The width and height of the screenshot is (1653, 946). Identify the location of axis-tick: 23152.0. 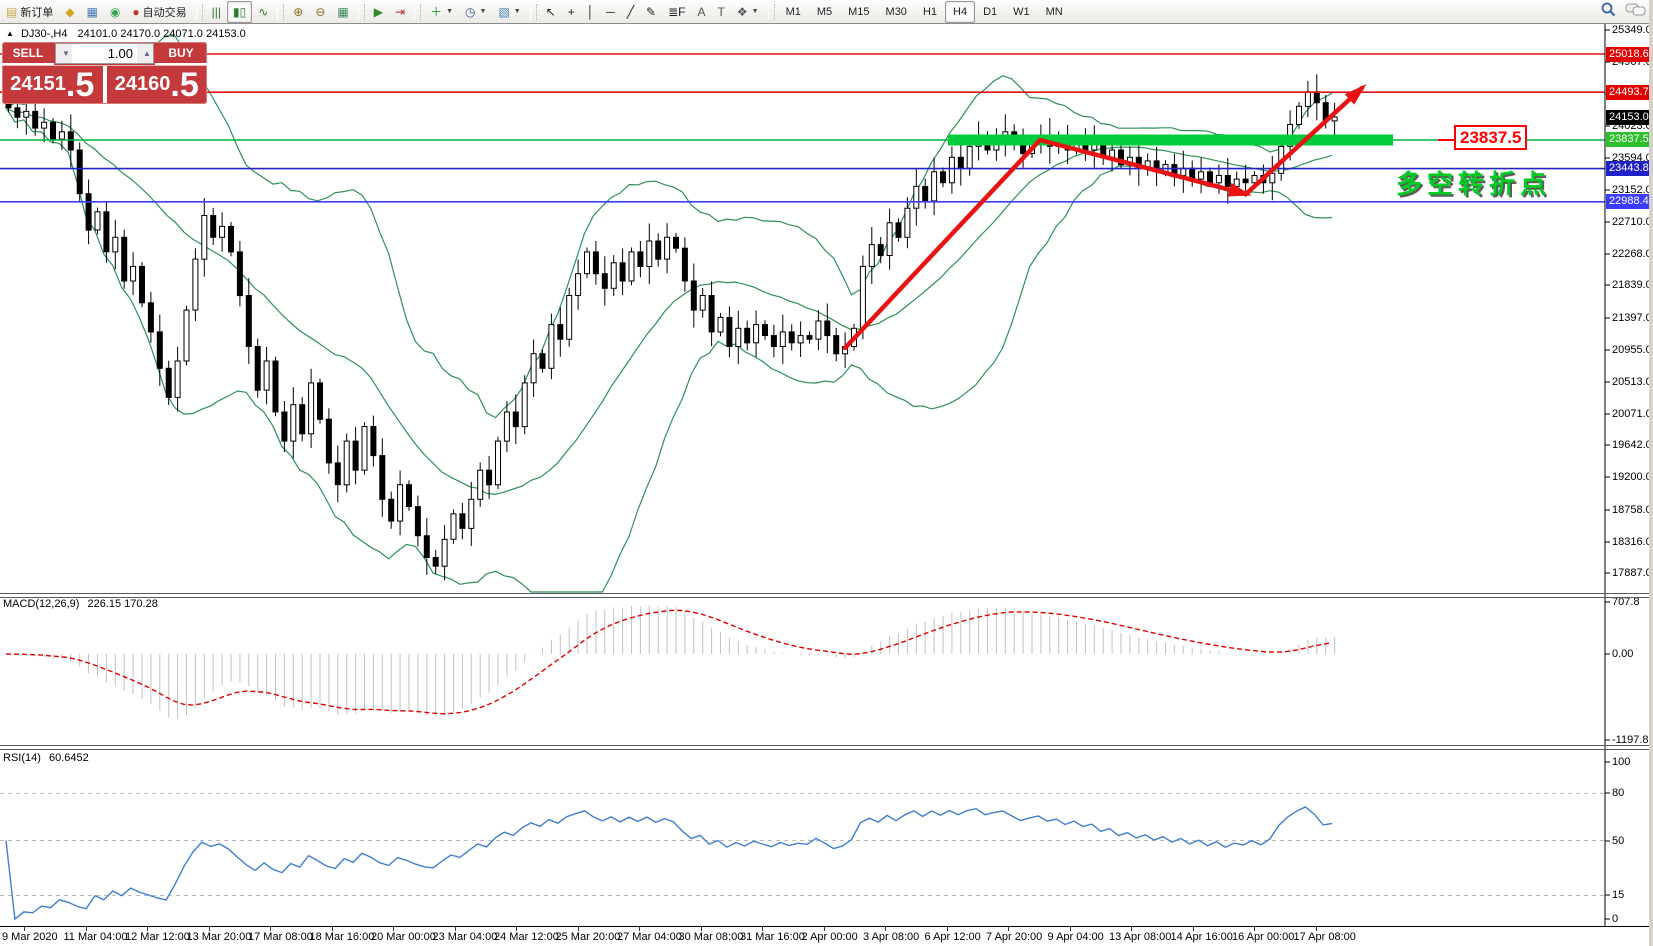
(1632, 190).